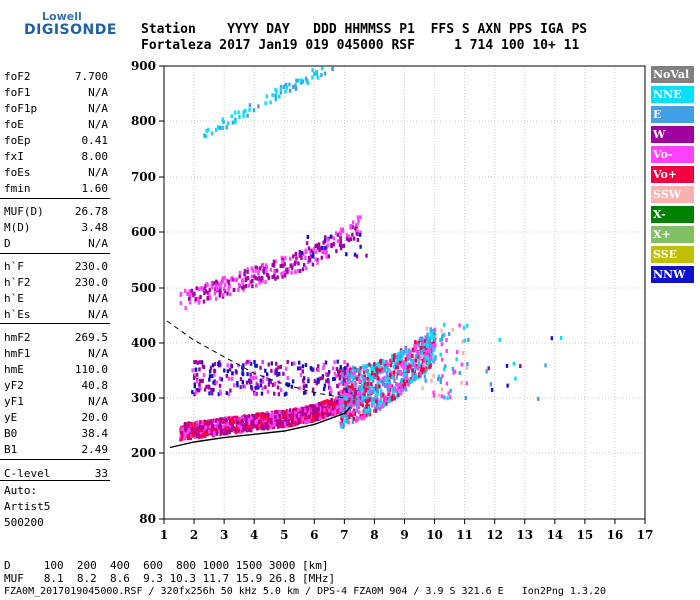 This screenshot has height=600, width=700. What do you see at coordinates (62, 16) in the screenshot?
I see `logo-line1: Lowell` at bounding box center [62, 16].